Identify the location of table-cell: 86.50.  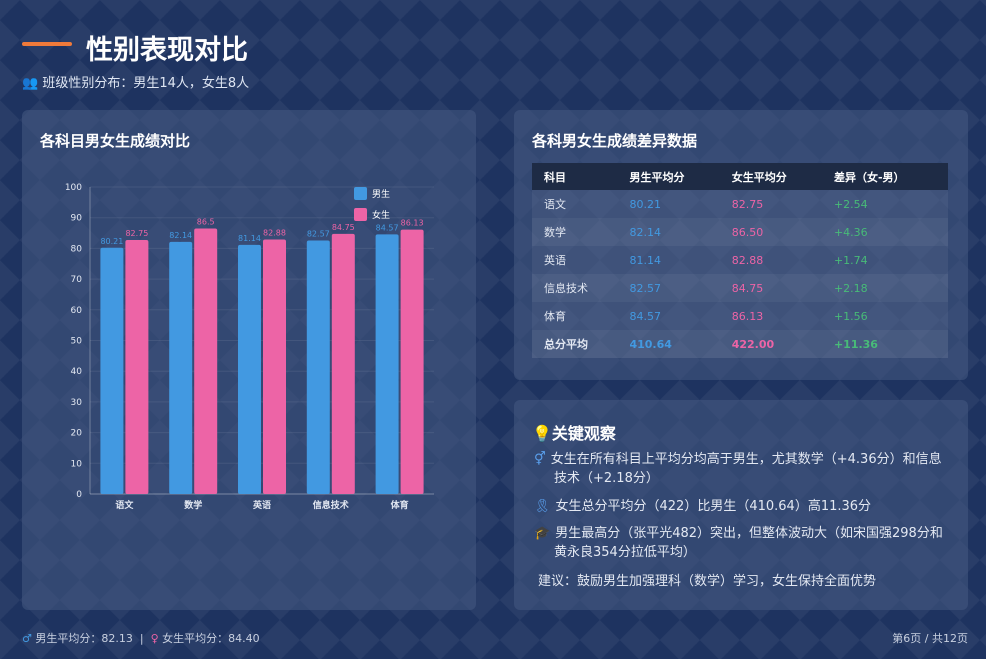
(770, 232).